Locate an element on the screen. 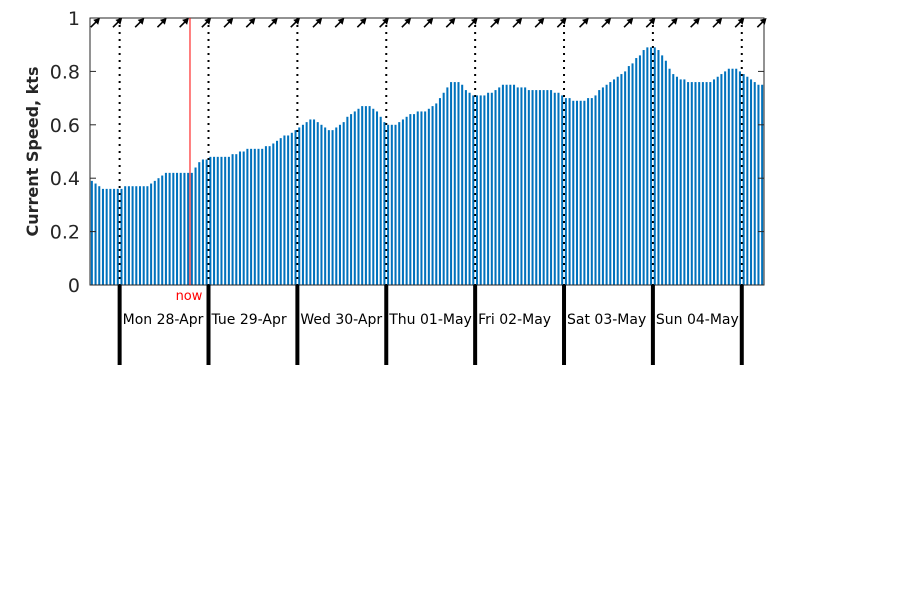  y-axis-label: Current Speed, kts is located at coordinates (32, 152).